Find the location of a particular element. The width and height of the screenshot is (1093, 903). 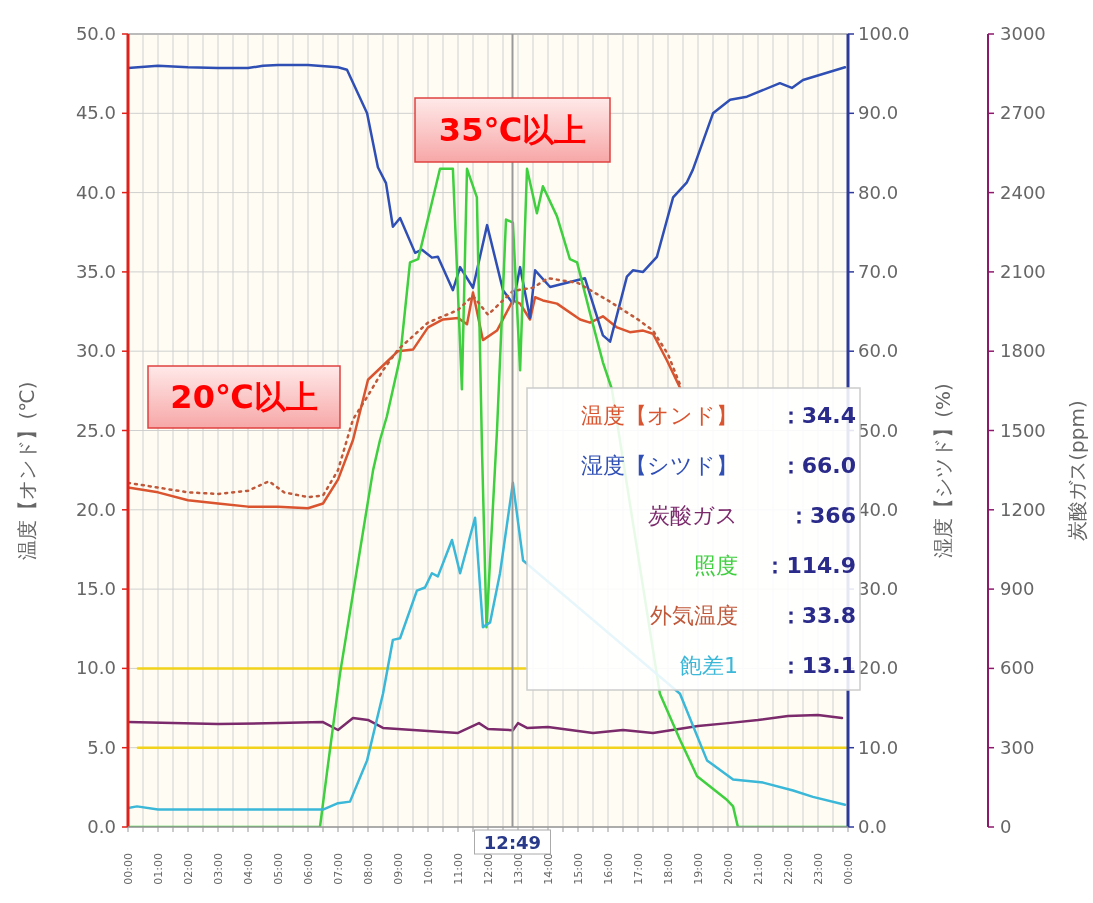

x-tick-label: 15:00 is located at coordinates (578, 869).